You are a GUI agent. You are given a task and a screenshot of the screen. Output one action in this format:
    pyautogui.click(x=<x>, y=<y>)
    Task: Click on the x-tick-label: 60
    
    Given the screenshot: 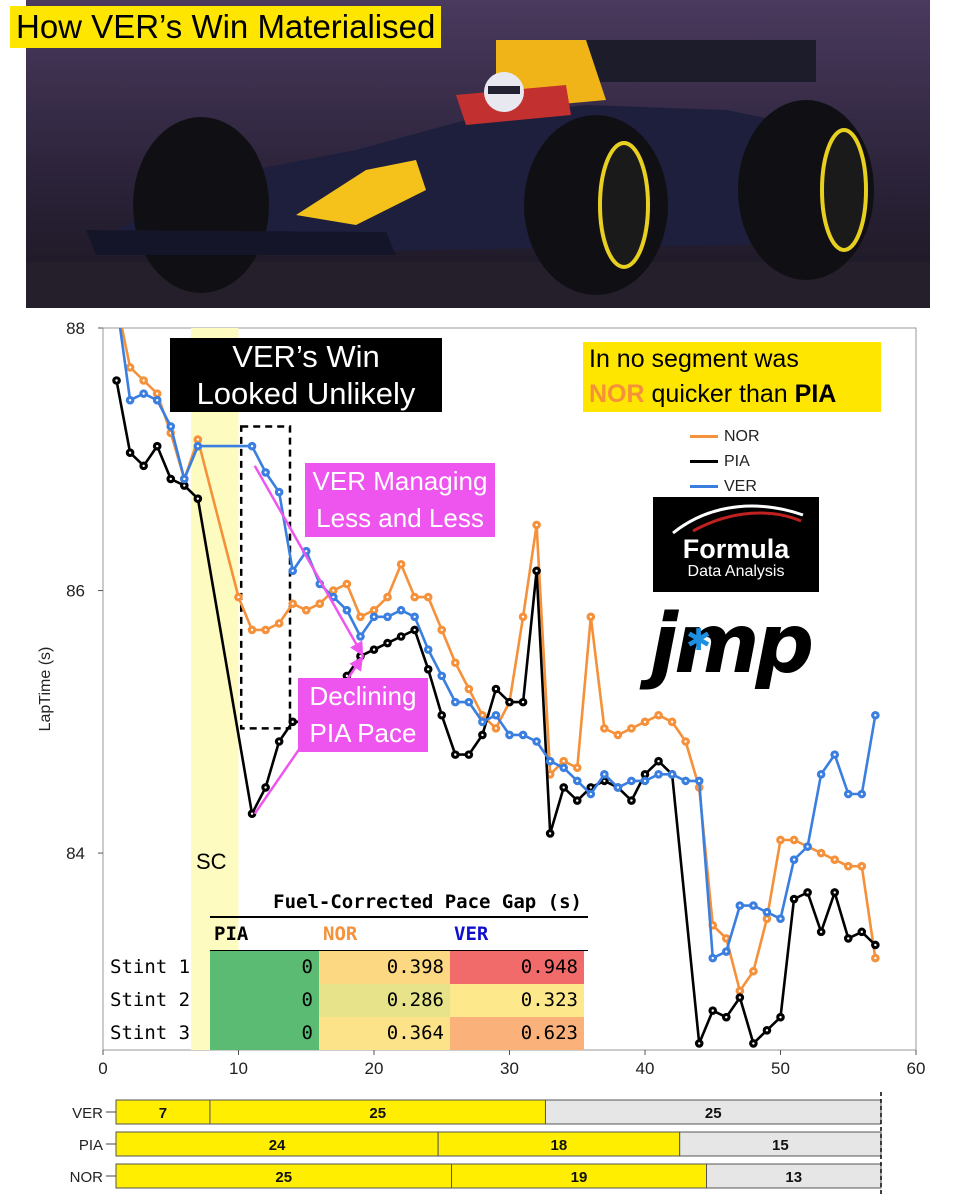 What is the action you would take?
    pyautogui.click(x=916, y=1068)
    